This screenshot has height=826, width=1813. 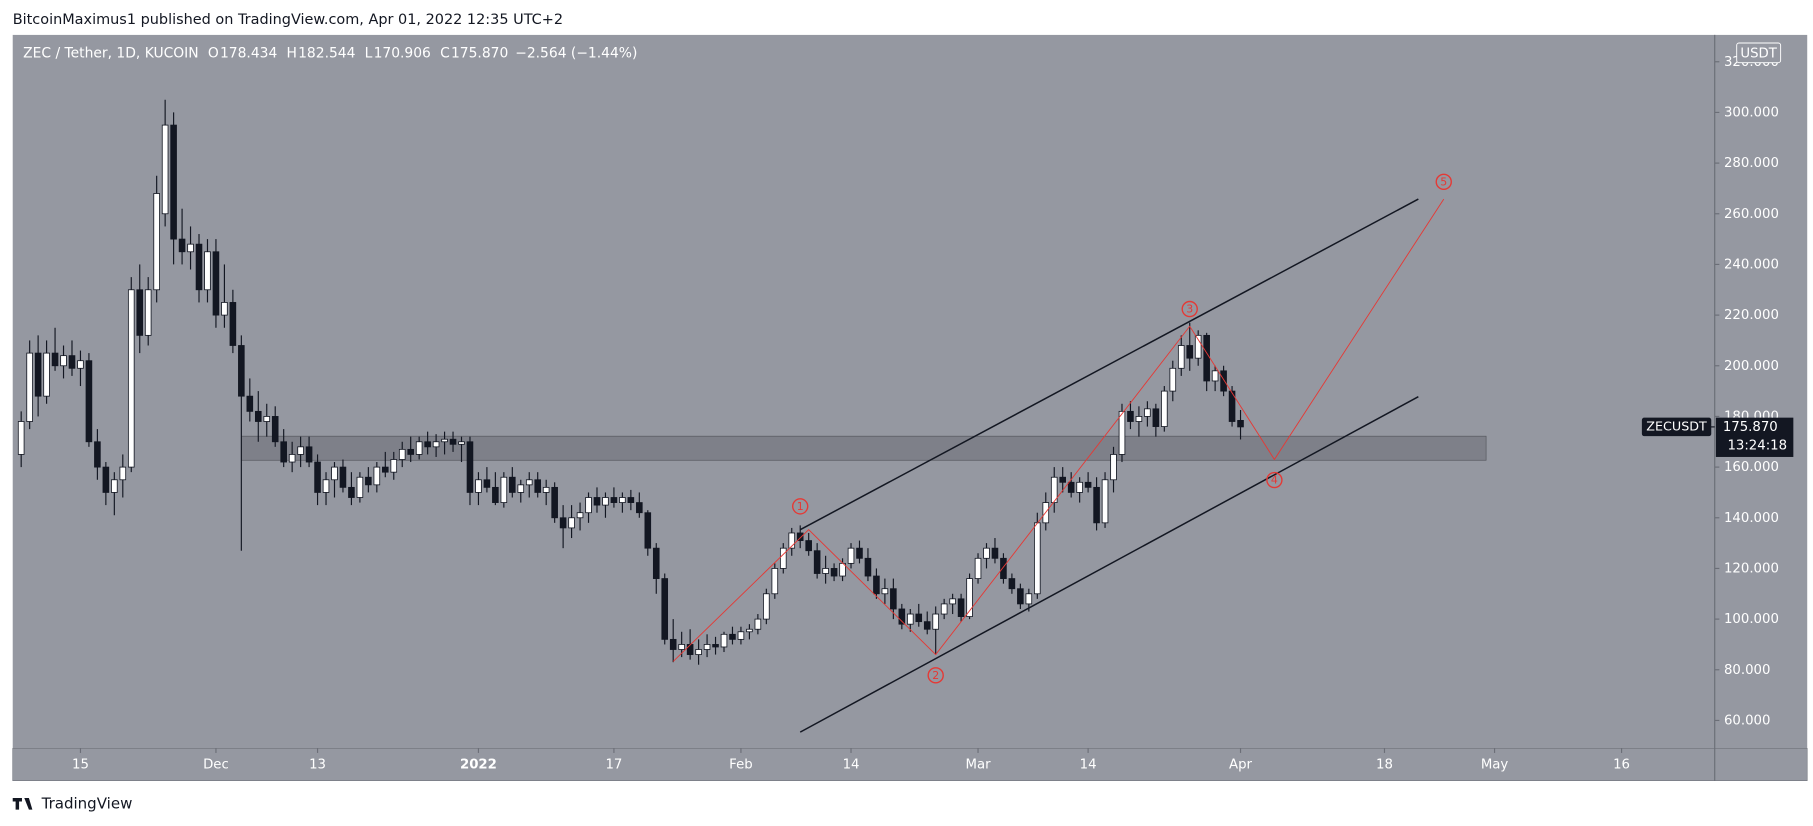 I want to click on y-tick-label: 160.000, so click(x=1751, y=467).